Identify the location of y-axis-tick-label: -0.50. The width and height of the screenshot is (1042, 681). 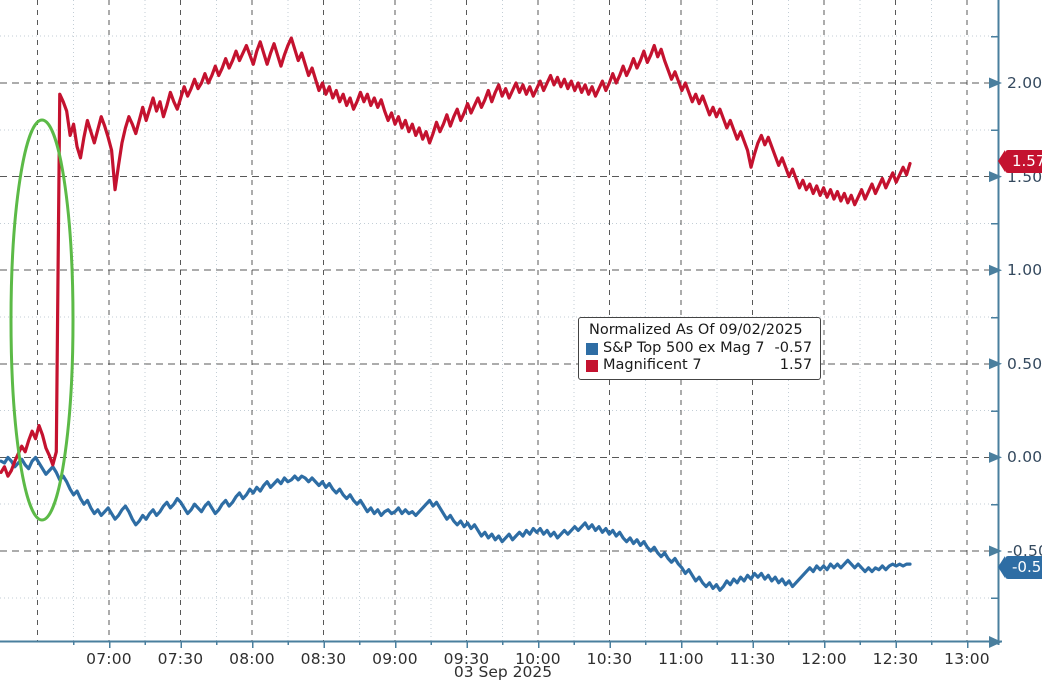
(1024, 551).